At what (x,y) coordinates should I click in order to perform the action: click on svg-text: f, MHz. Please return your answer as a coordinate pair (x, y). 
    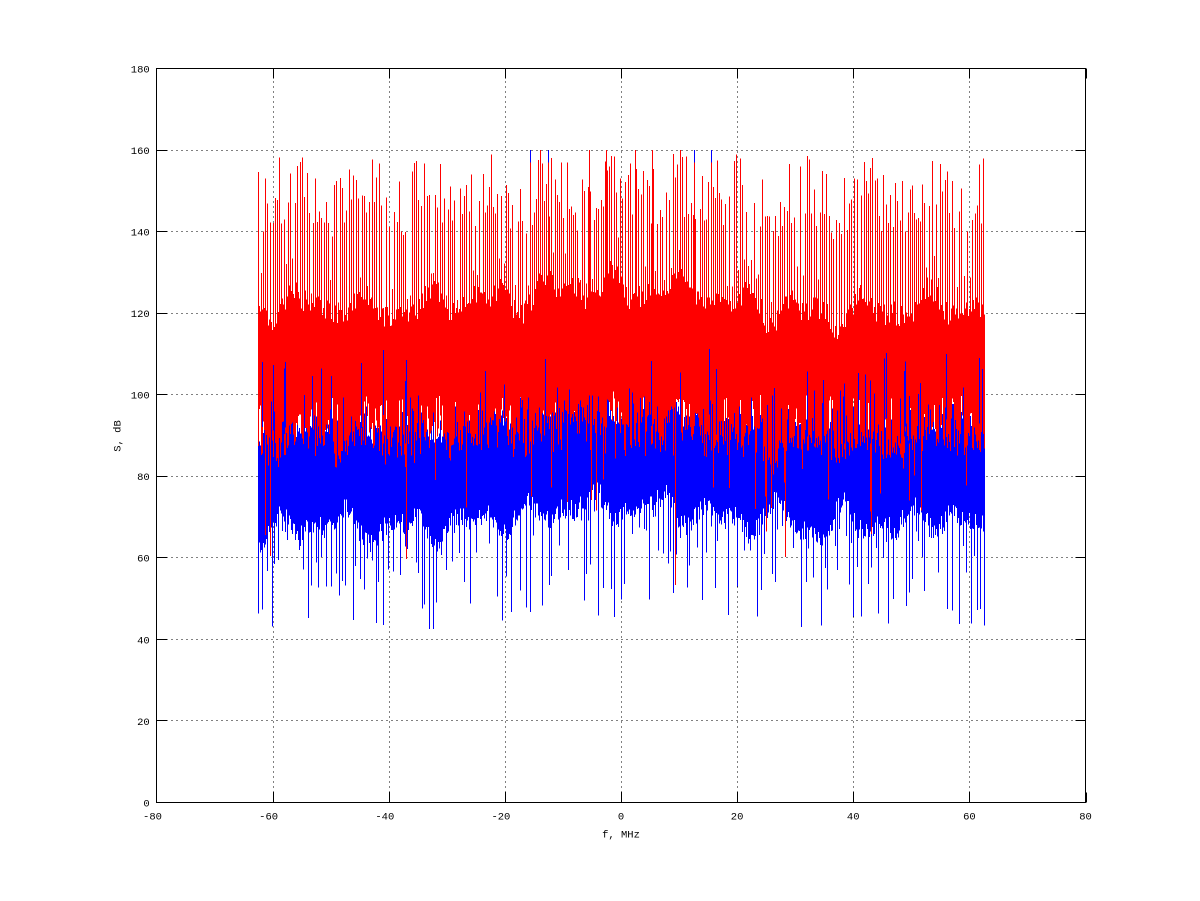
    Looking at the image, I should click on (621, 836).